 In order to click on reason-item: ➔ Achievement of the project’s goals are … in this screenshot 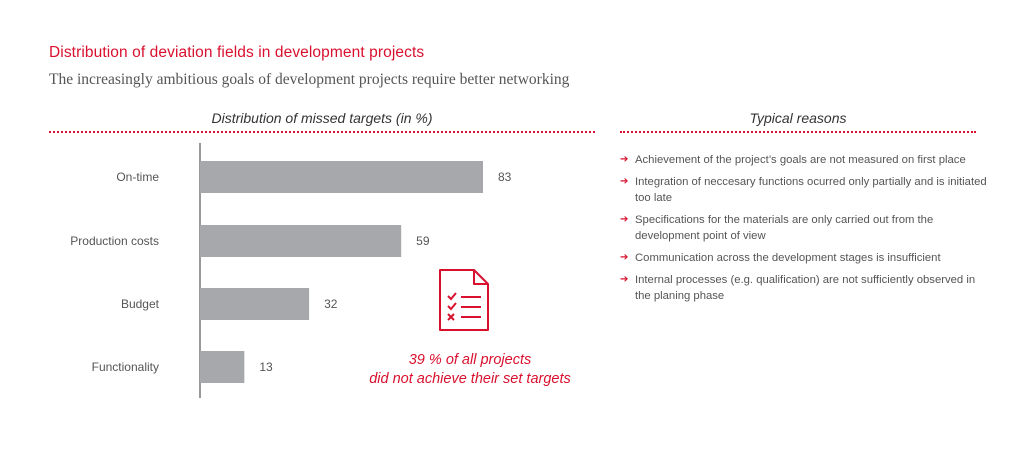, I will do `click(805, 160)`.